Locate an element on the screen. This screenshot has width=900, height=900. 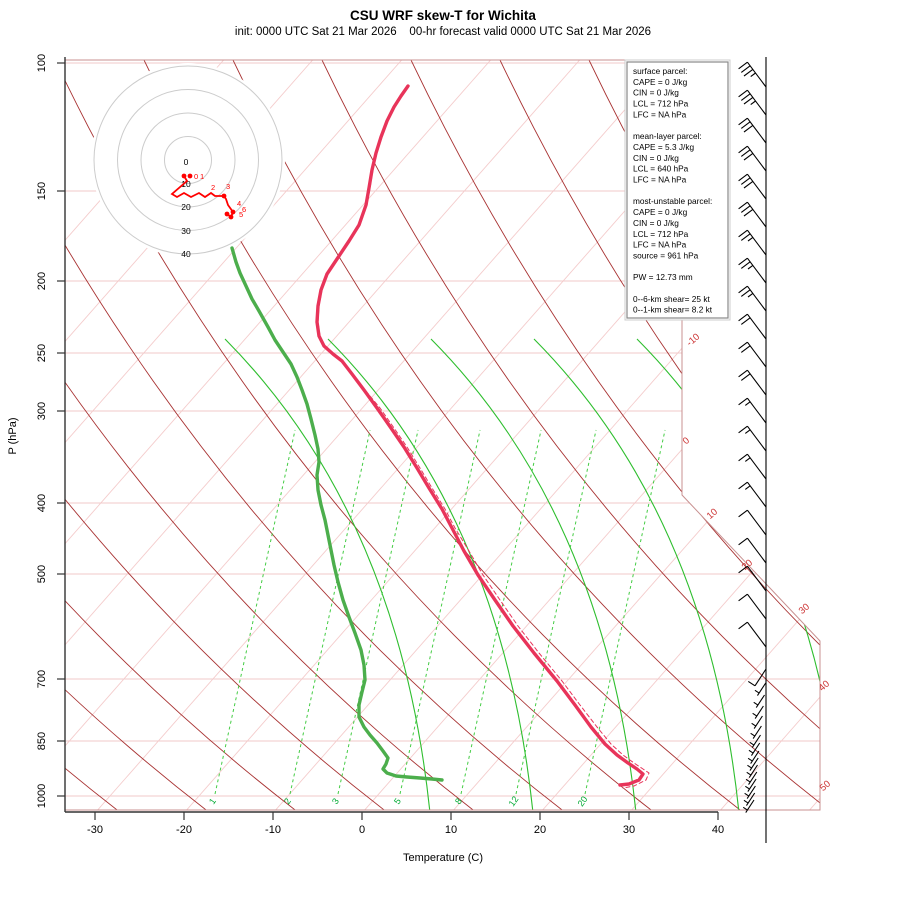
temp-tick-label: 0 is located at coordinates (362, 830).